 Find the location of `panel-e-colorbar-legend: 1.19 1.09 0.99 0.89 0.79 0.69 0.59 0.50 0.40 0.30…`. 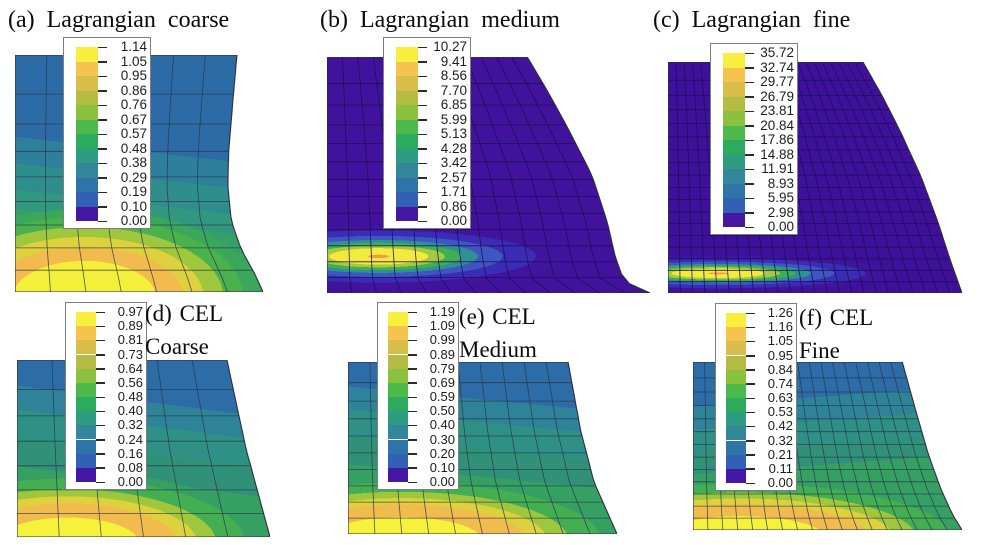

panel-e-colorbar-legend: 1.19 1.09 0.99 0.89 0.79 0.69 0.59 0.50 0.40 0.30… is located at coordinates (418, 396).